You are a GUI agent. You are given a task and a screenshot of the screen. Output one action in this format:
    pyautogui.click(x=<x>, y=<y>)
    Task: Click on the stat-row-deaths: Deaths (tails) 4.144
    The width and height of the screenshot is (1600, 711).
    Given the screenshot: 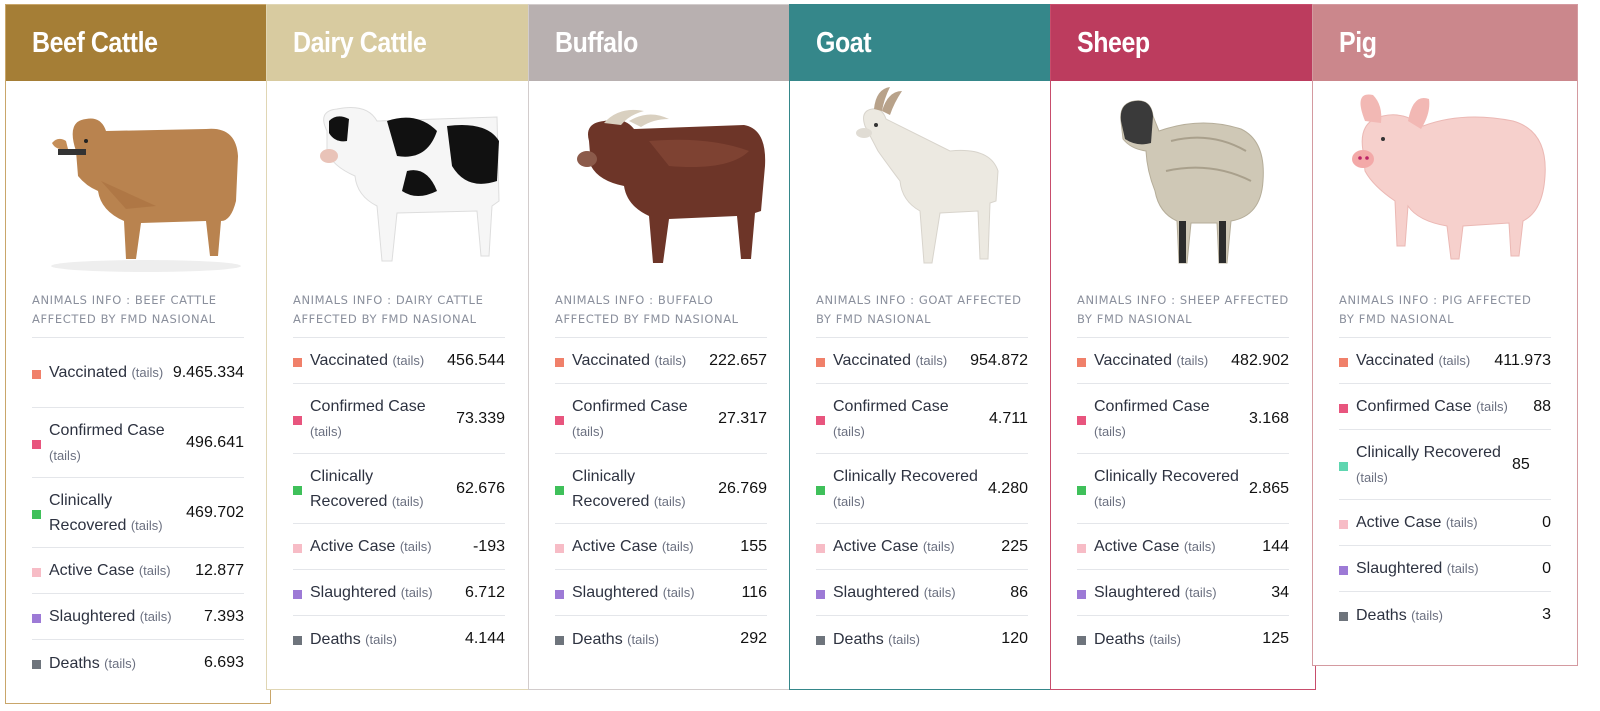 What is the action you would take?
    pyautogui.click(x=399, y=639)
    